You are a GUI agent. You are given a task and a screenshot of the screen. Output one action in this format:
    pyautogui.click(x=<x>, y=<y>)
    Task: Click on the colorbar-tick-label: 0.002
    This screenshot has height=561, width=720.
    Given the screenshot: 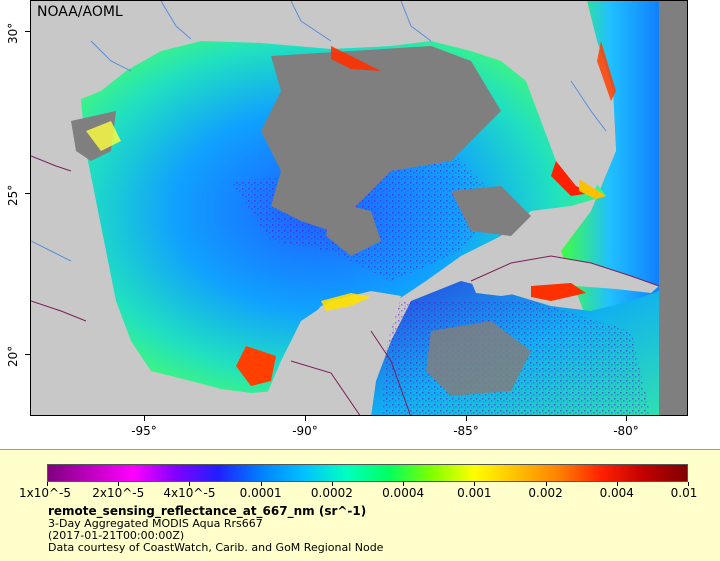 What is the action you would take?
    pyautogui.click(x=545, y=493)
    